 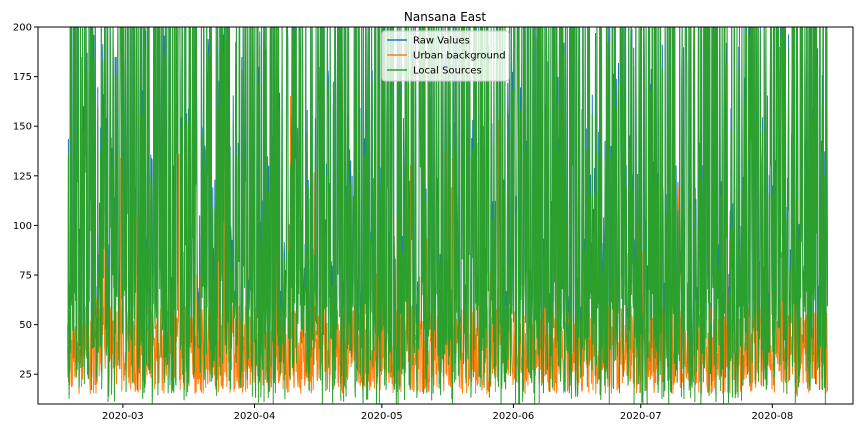 I want to click on legend-label: Local Sources, so click(x=447, y=71).